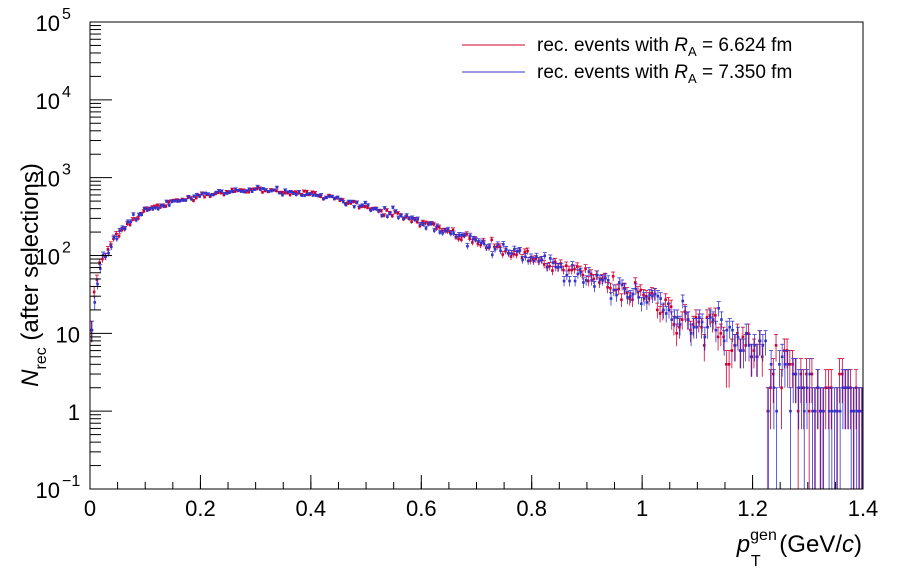 The image size is (898, 576). What do you see at coordinates (66, 14) in the screenshot?
I see `y-tick-exponent: 5` at bounding box center [66, 14].